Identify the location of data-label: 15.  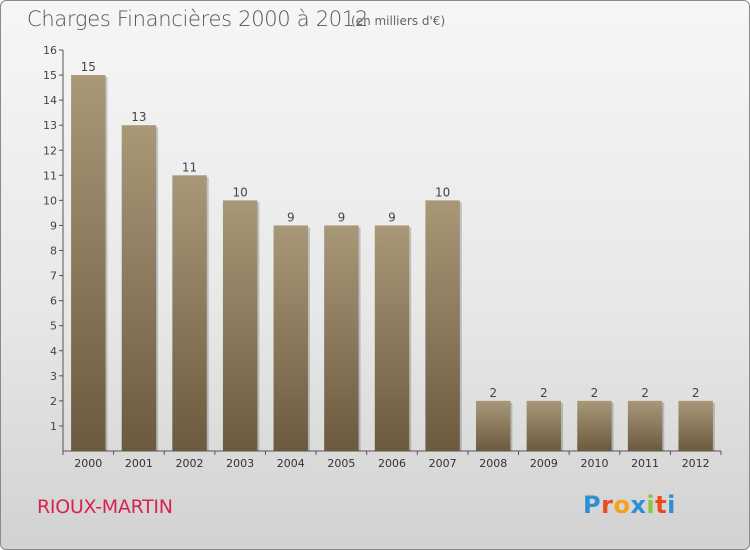
(88, 67).